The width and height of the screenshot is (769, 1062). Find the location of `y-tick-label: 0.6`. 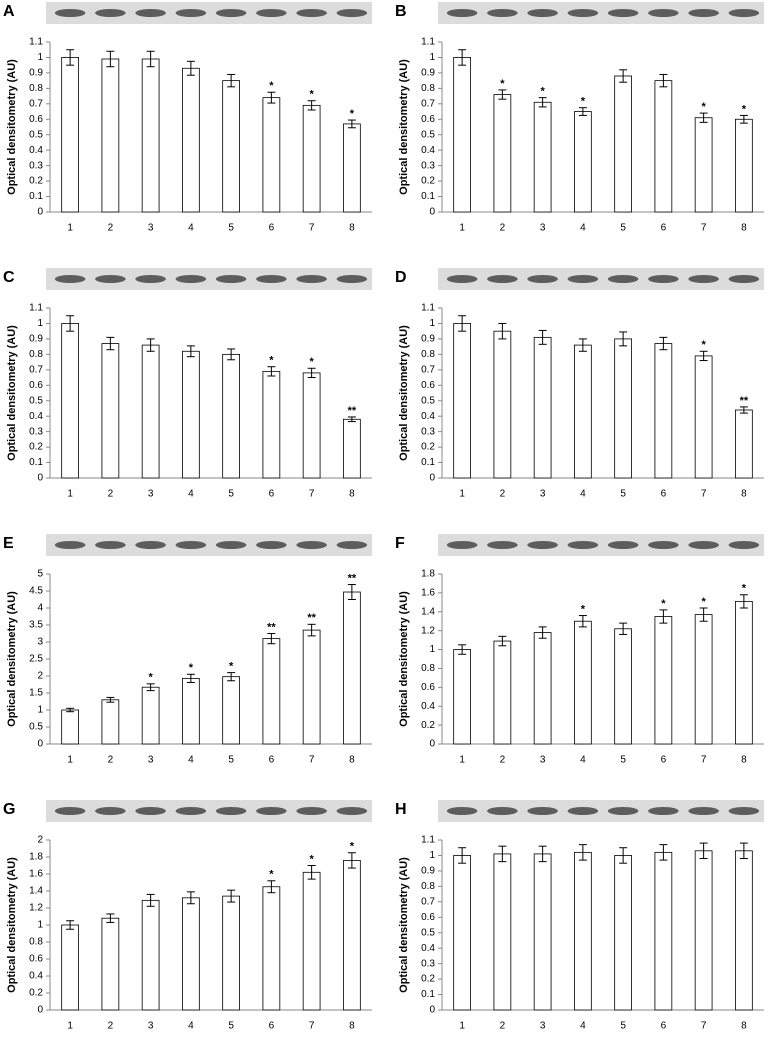

y-tick-label: 0.6 is located at coordinates (428, 917).